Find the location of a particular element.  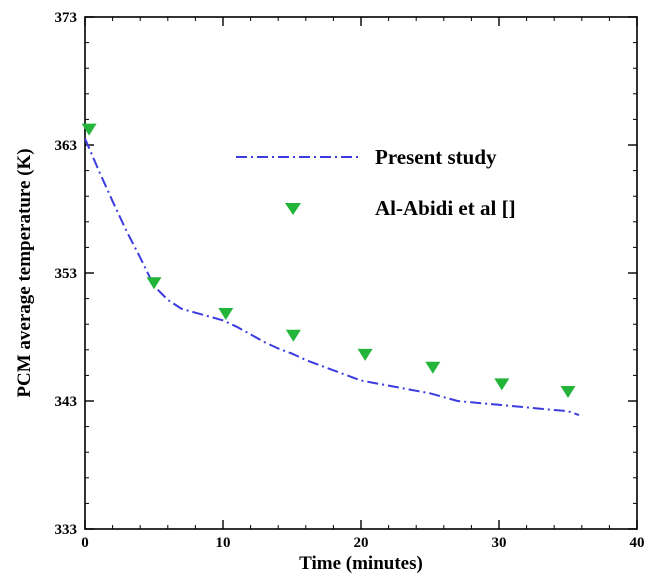

y-tick-label: 363 is located at coordinates (66, 146).